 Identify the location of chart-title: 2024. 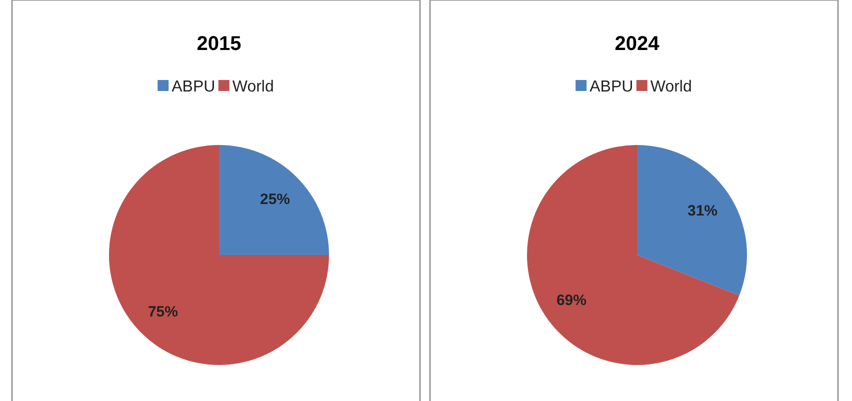
(637, 44).